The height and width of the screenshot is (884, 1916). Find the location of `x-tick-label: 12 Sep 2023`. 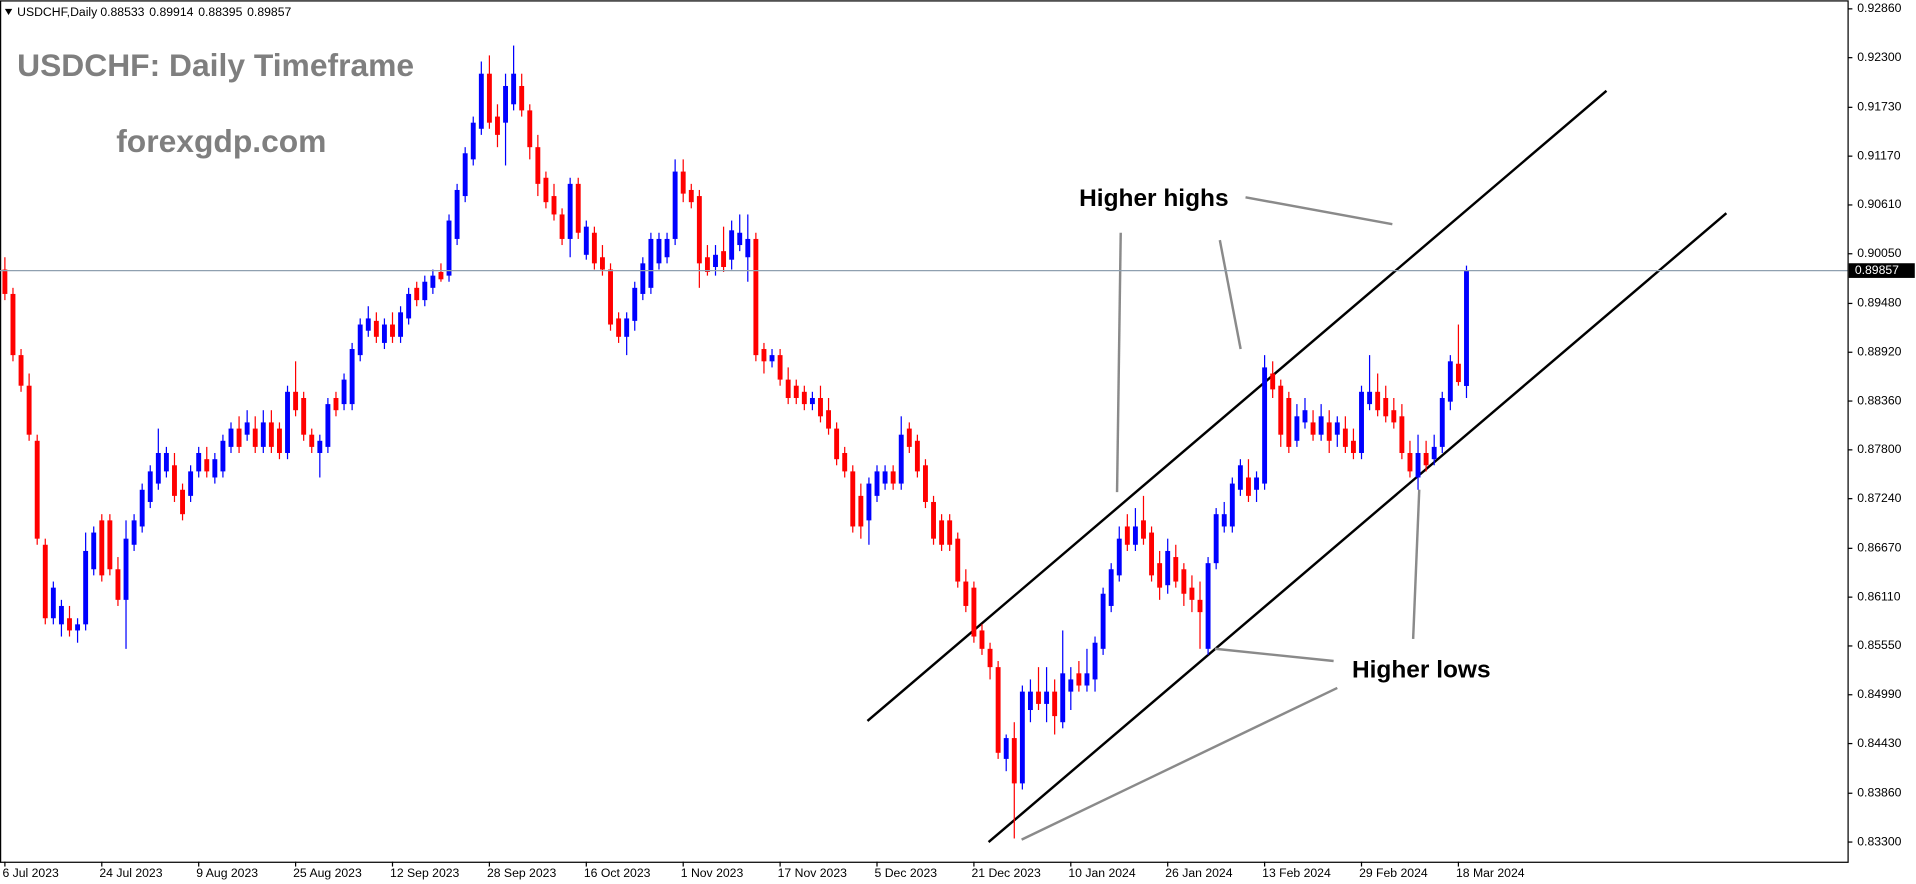

x-tick-label: 12 Sep 2023 is located at coordinates (425, 873).